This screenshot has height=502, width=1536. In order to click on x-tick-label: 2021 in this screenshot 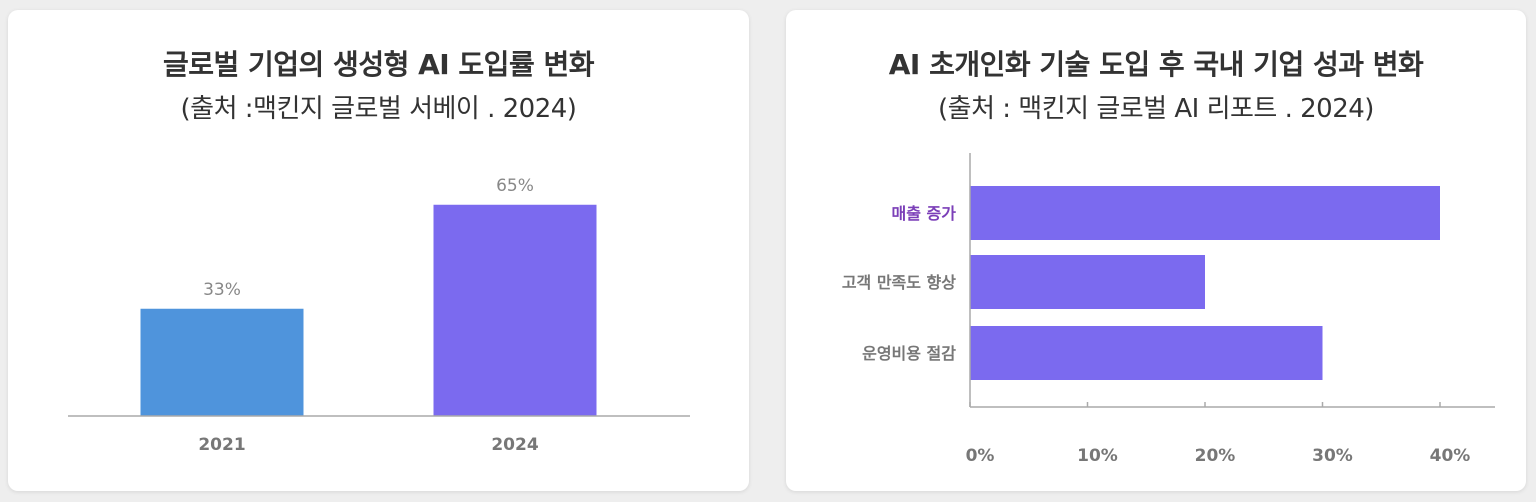, I will do `click(221, 445)`.